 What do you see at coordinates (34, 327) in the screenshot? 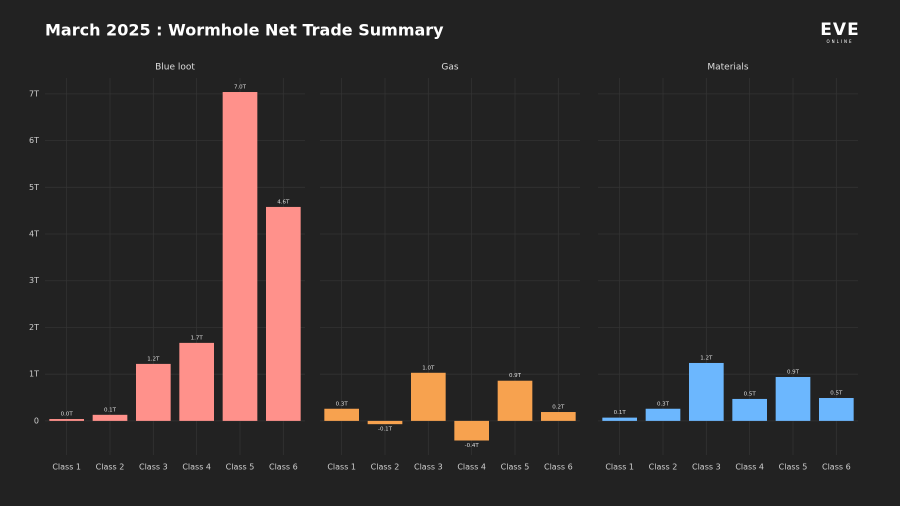
I see `y-tick-label: 2T` at bounding box center [34, 327].